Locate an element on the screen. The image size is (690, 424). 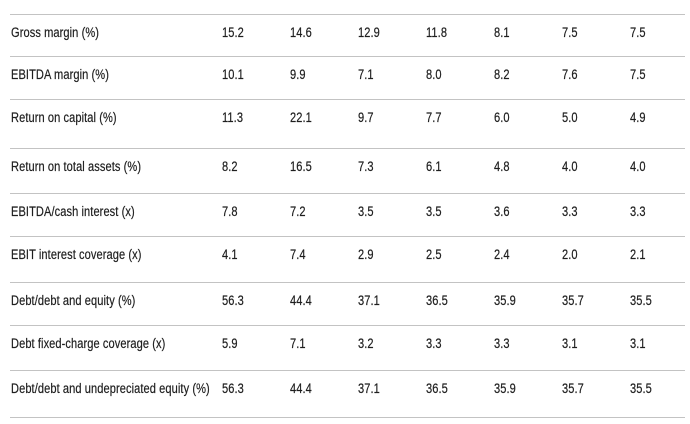
metric-value: 7.8 is located at coordinates (230, 211).